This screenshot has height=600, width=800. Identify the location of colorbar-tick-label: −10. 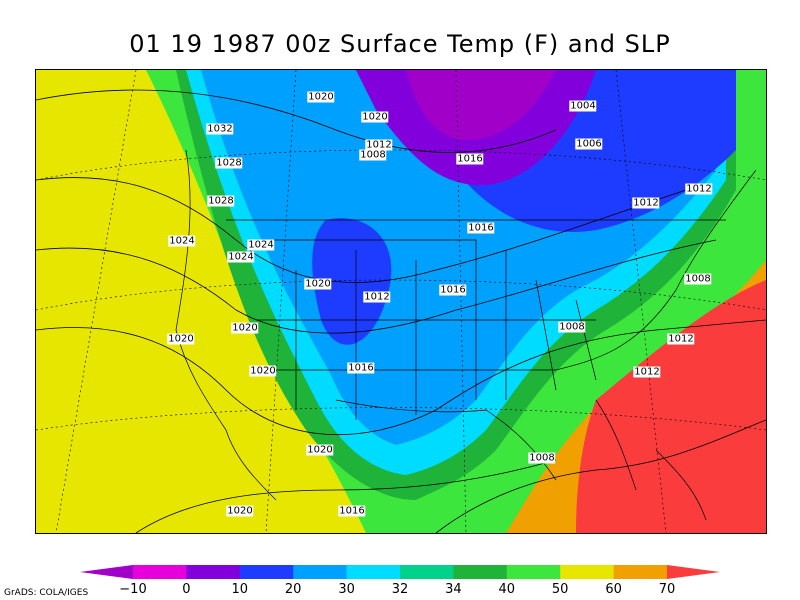
(133, 589).